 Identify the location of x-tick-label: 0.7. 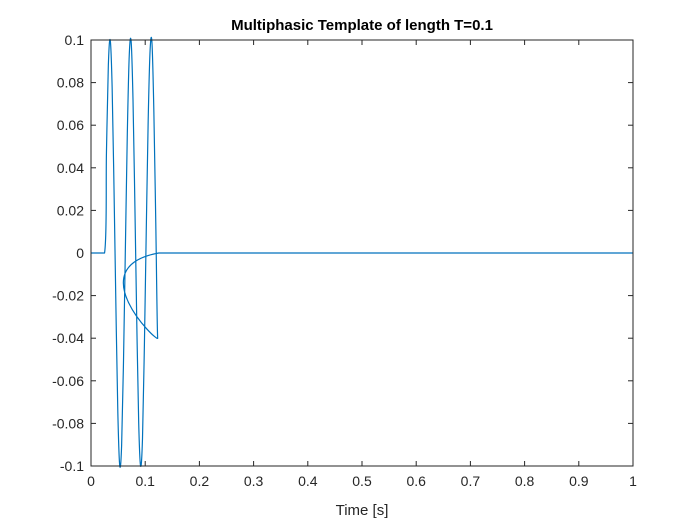
(471, 481).